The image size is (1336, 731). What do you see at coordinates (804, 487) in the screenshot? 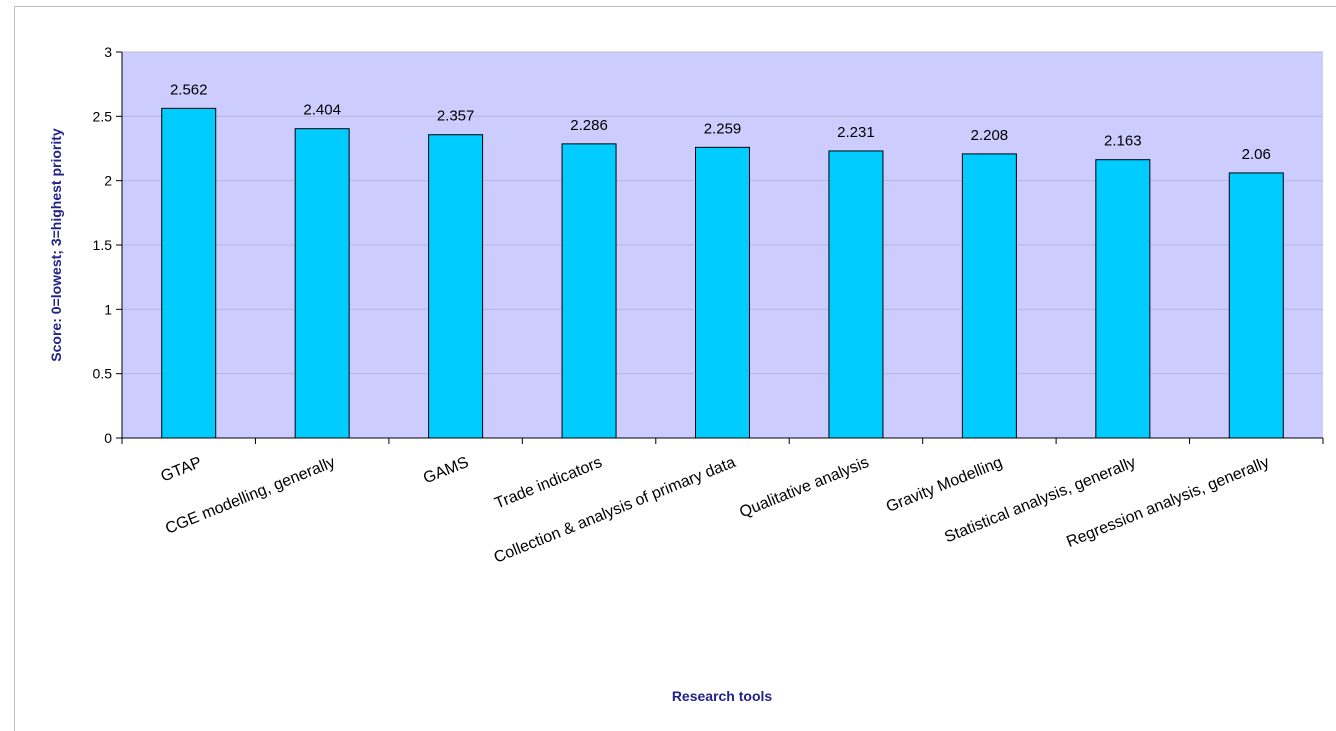
I see `x-category-label: Qualitative analysis` at bounding box center [804, 487].